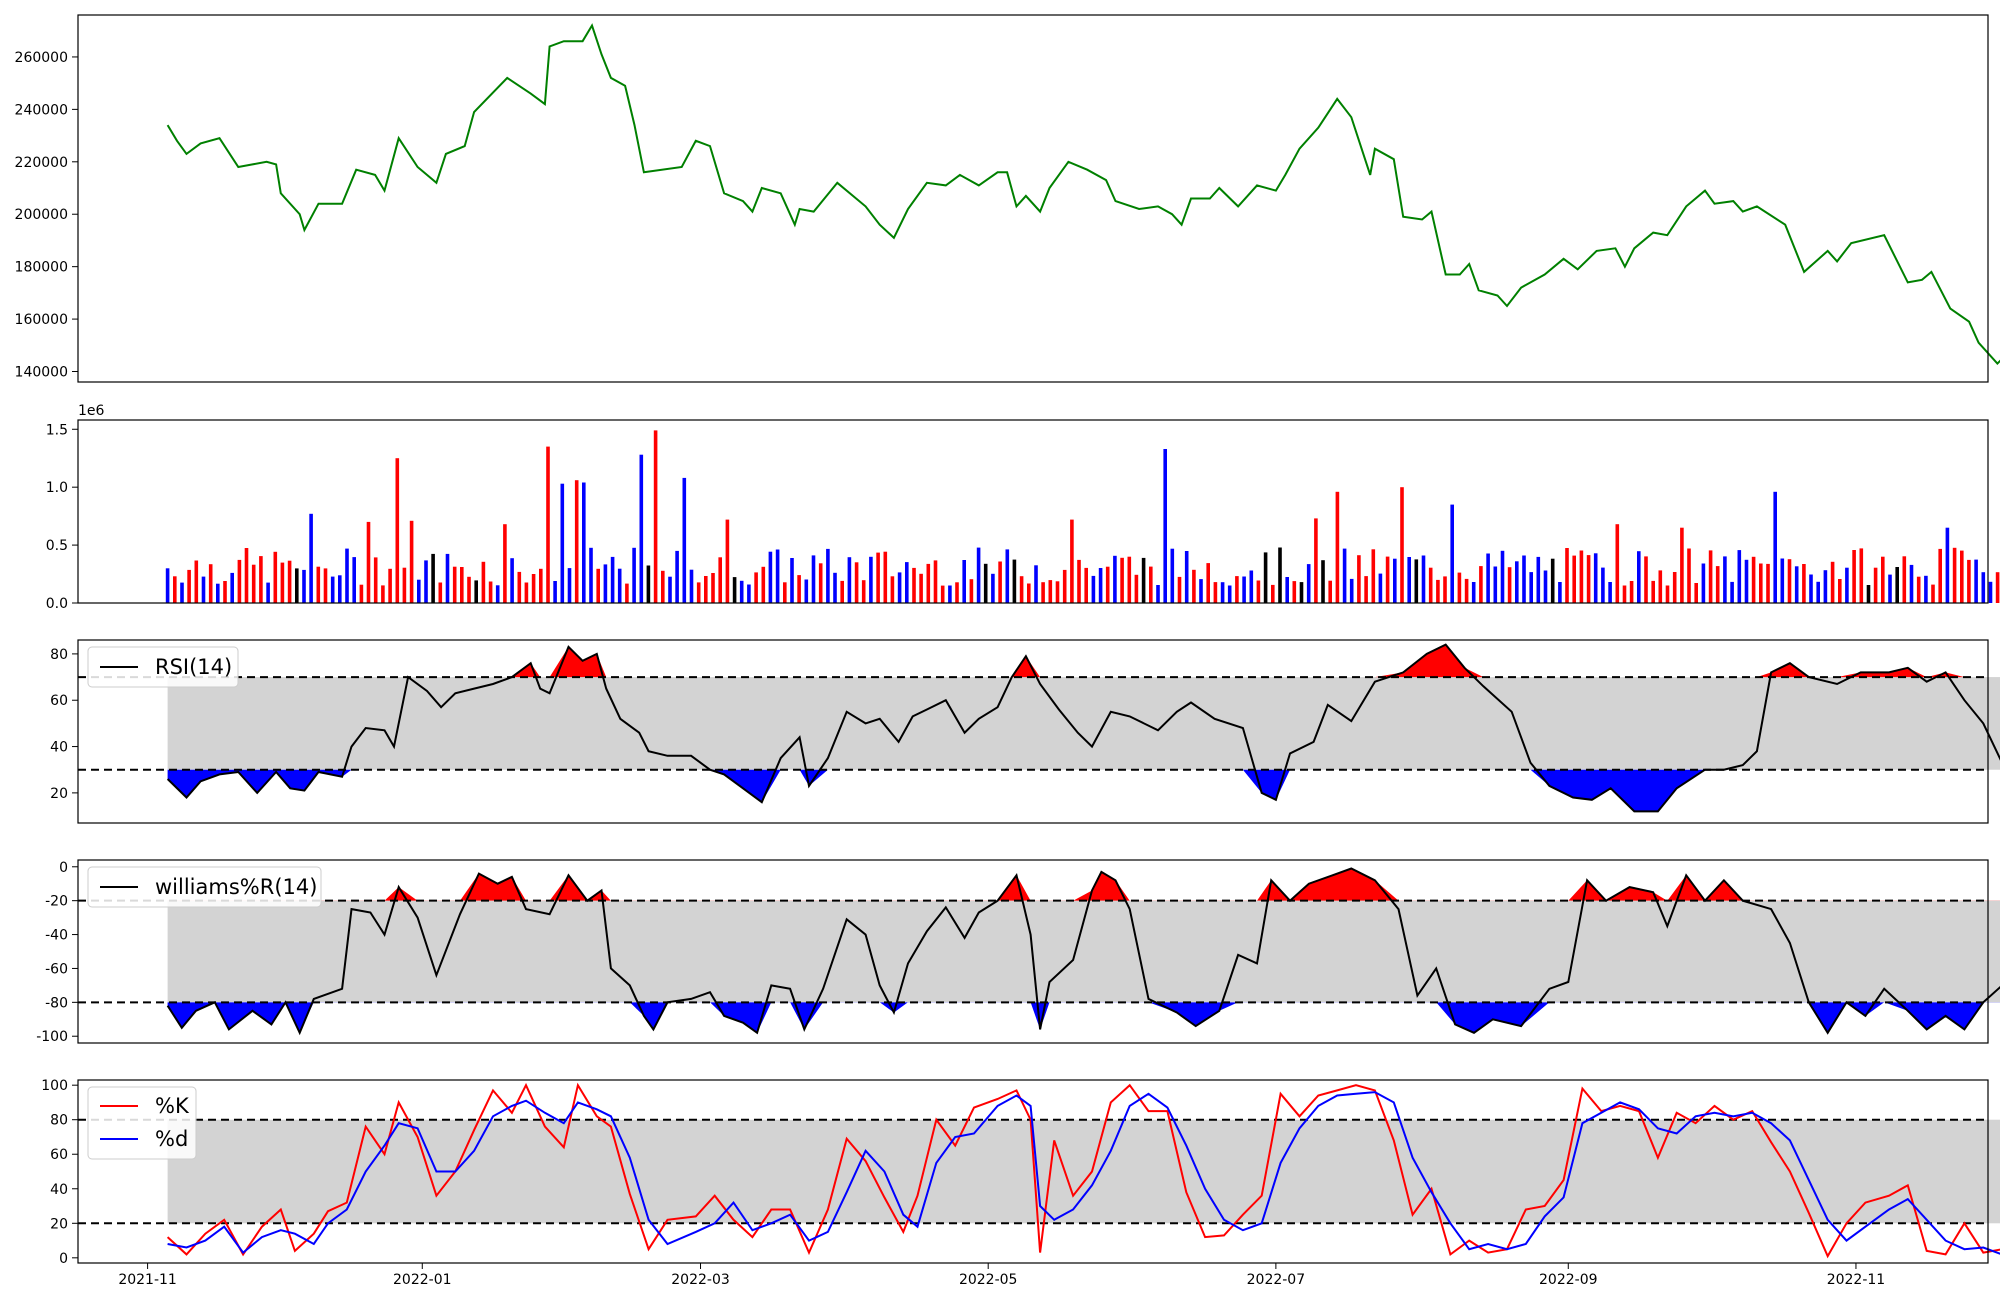 Image resolution: width=2000 pixels, height=1300 pixels. Describe the element at coordinates (52, 1037) in the screenshot. I see `williams-y-tick-label: -100` at that location.